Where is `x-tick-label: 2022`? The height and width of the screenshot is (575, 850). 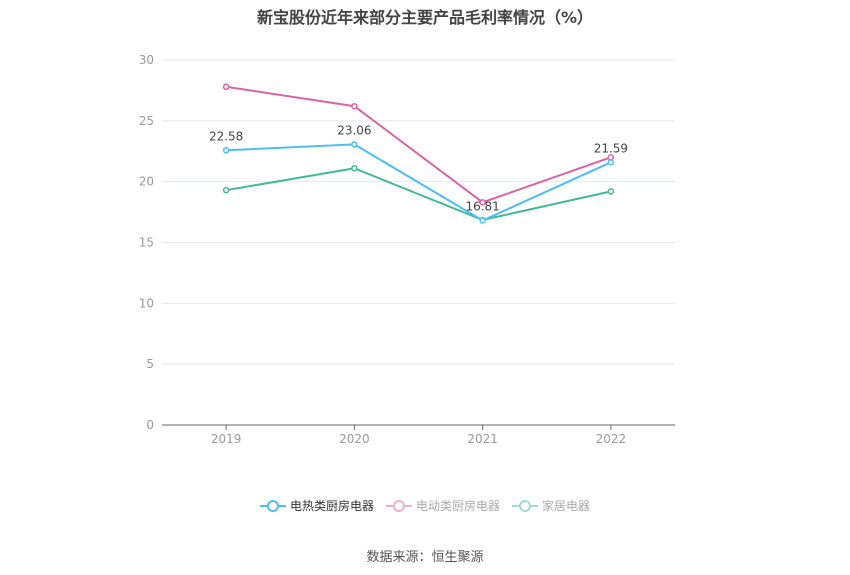
x-tick-label: 2022 is located at coordinates (611, 439).